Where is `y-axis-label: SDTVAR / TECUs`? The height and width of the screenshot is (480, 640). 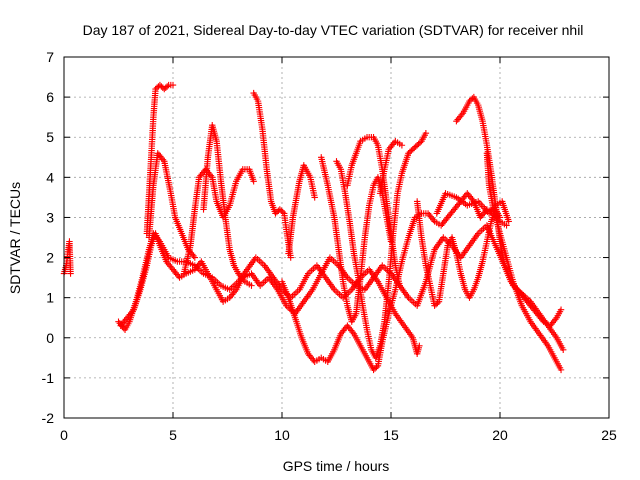
y-axis-label: SDTVAR / TECUs is located at coordinates (15, 238).